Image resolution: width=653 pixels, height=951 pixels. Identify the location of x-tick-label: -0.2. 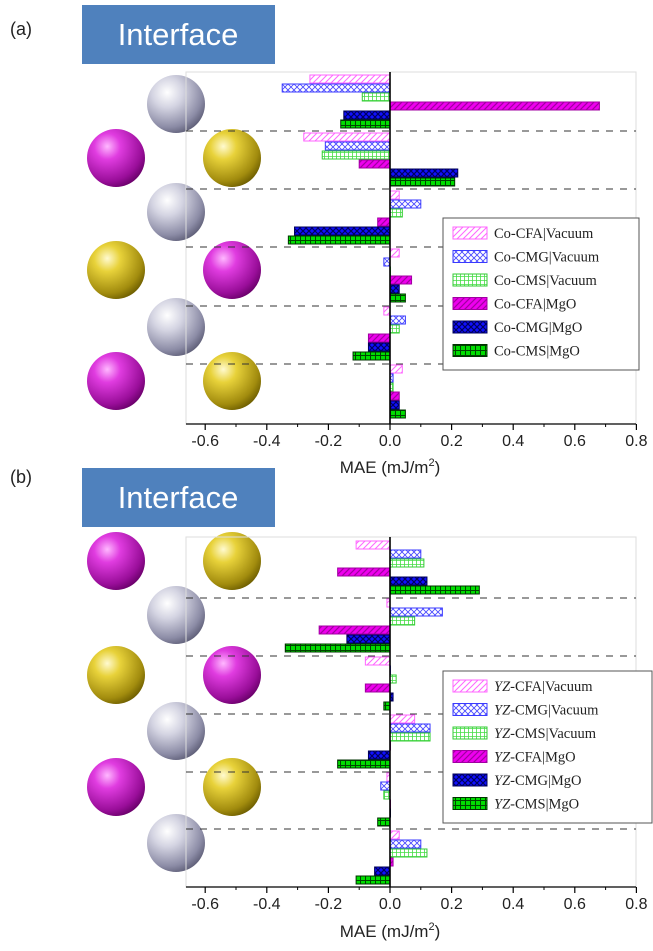
(329, 904).